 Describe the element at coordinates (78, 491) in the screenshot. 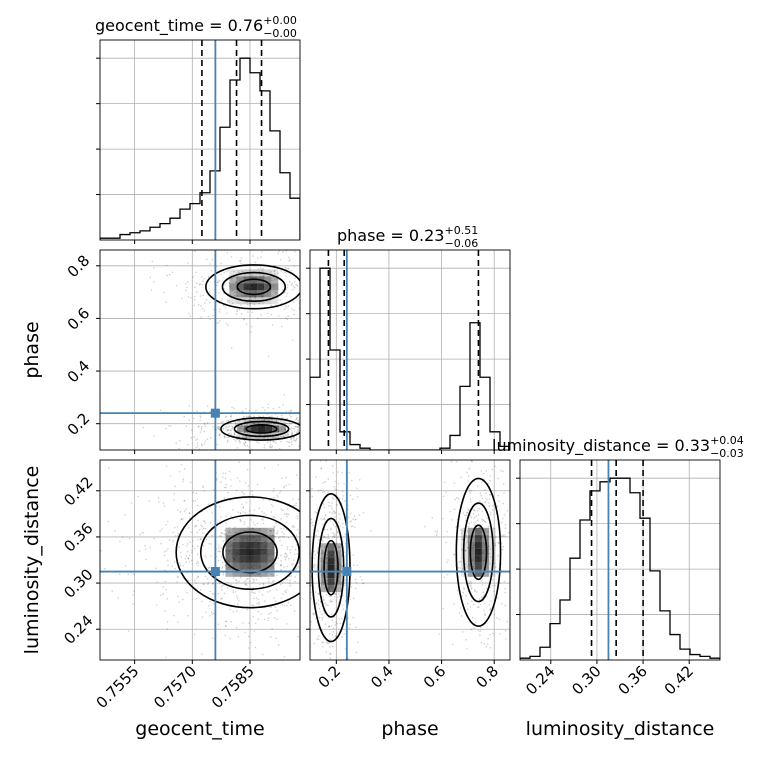

I see `y-tick-label: 0.42` at that location.